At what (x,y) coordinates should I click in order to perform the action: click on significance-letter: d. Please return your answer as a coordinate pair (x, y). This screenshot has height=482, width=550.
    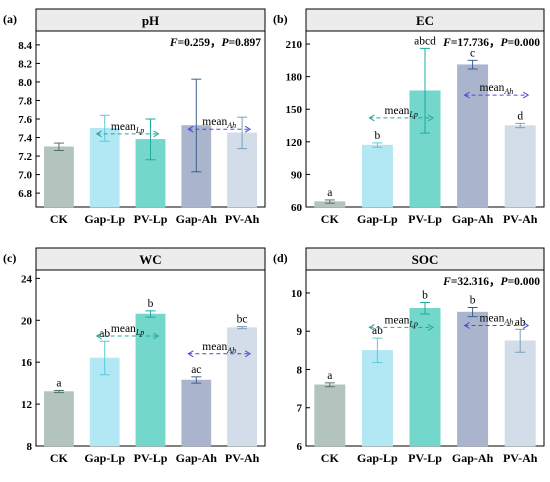
    Looking at the image, I should click on (520, 116).